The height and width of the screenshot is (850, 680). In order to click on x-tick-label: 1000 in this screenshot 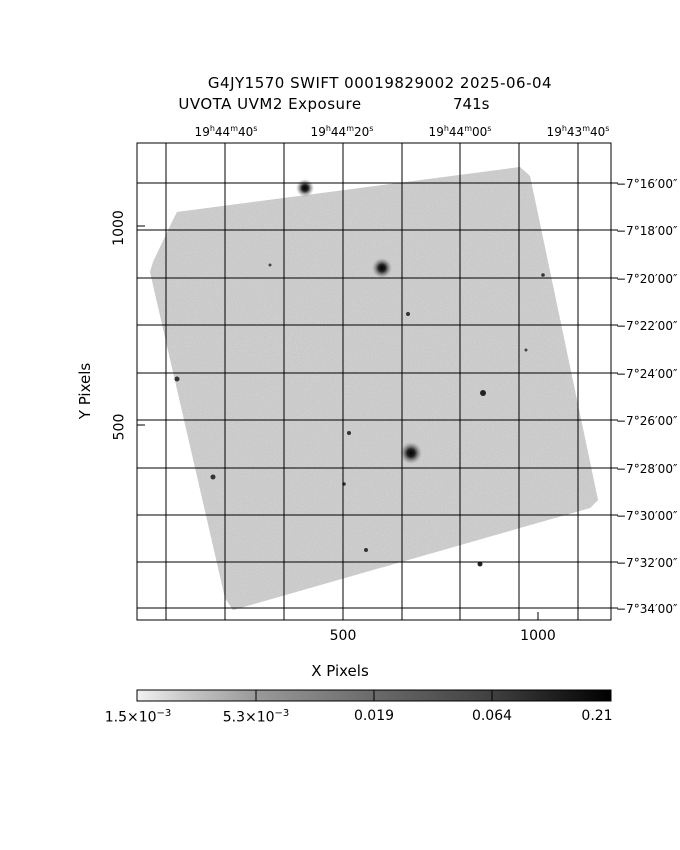, I will do `click(538, 636)`.